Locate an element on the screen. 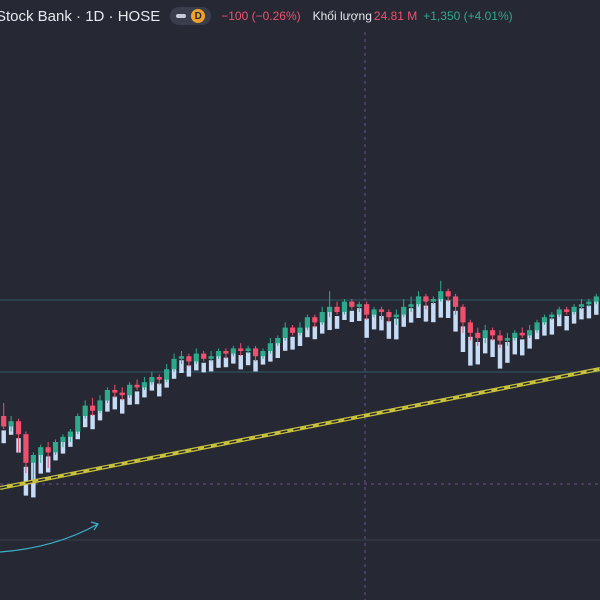 The height and width of the screenshot is (600, 600). volume-change: +1,350 (+4.01%) is located at coordinates (468, 16).